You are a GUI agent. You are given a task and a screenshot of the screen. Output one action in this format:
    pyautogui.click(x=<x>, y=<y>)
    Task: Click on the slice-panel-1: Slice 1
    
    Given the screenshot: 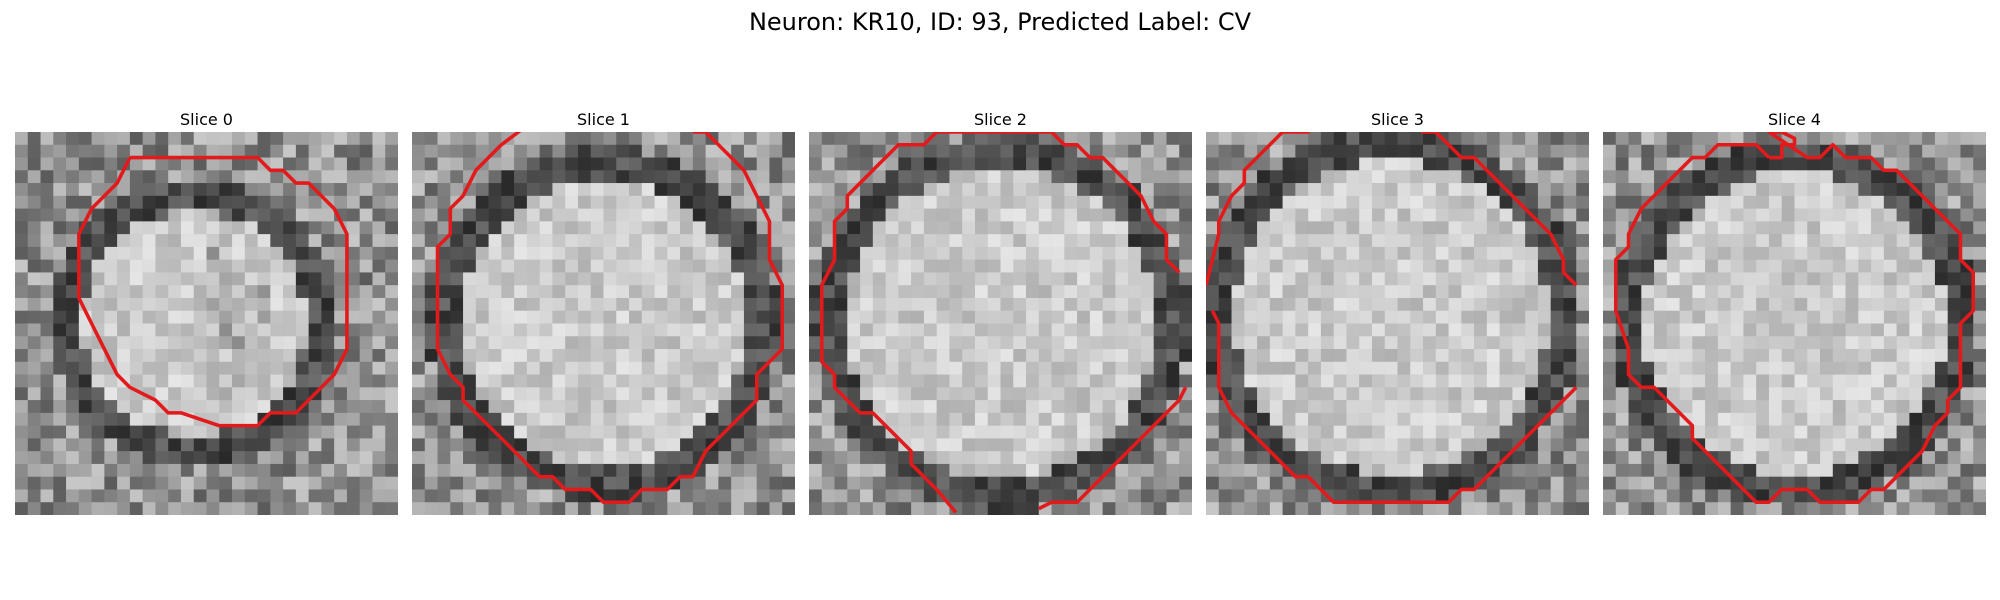 What is the action you would take?
    pyautogui.click(x=603, y=311)
    